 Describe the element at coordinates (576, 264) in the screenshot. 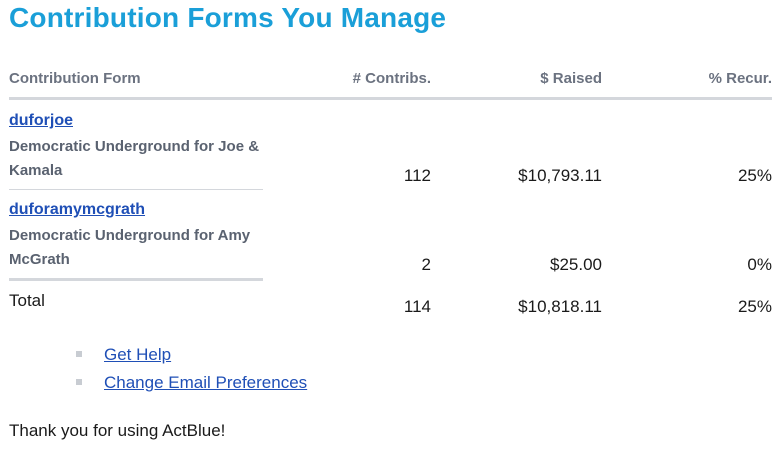

I see `raised-amount: $25.00` at that location.